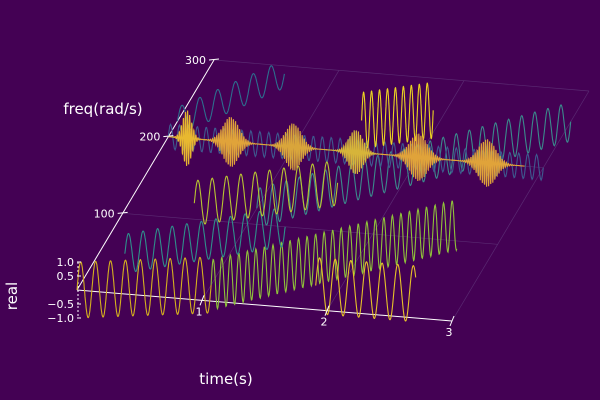  What do you see at coordinates (104, 213) in the screenshot?
I see `y-tick-label: 100` at bounding box center [104, 213].